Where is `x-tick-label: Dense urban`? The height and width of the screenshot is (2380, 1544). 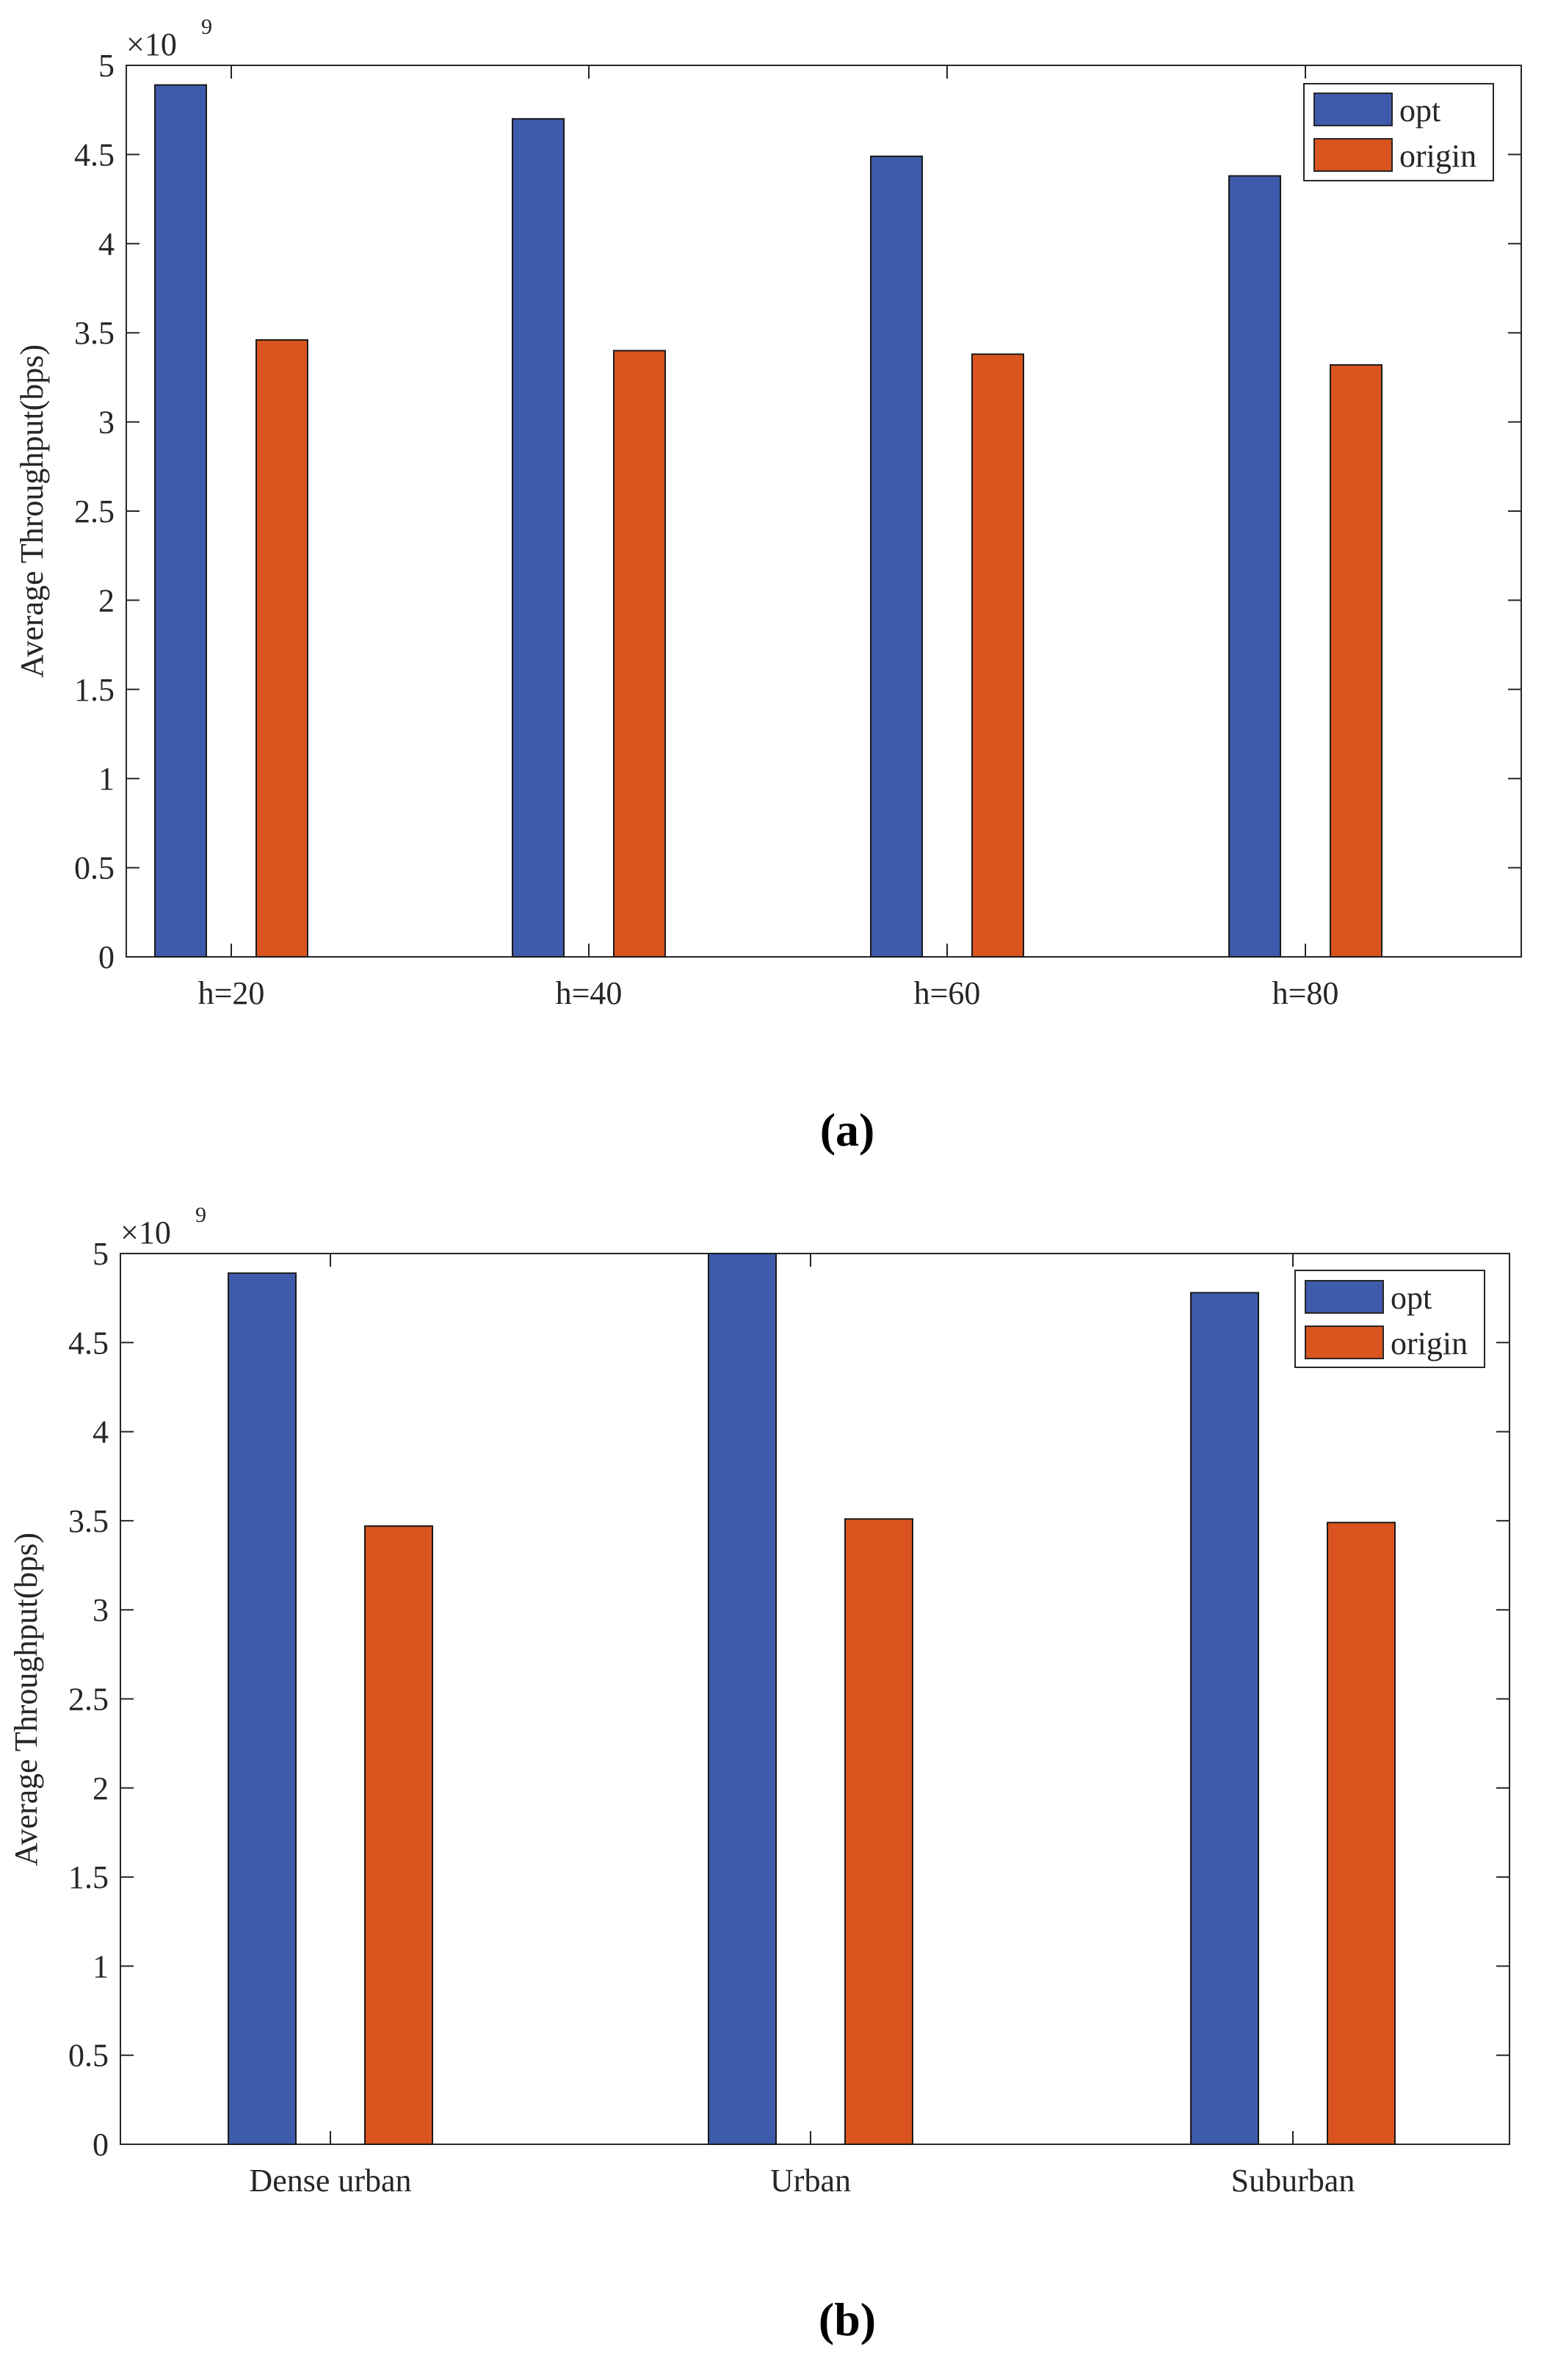
x-tick-label: Dense urban is located at coordinates (330, 2181).